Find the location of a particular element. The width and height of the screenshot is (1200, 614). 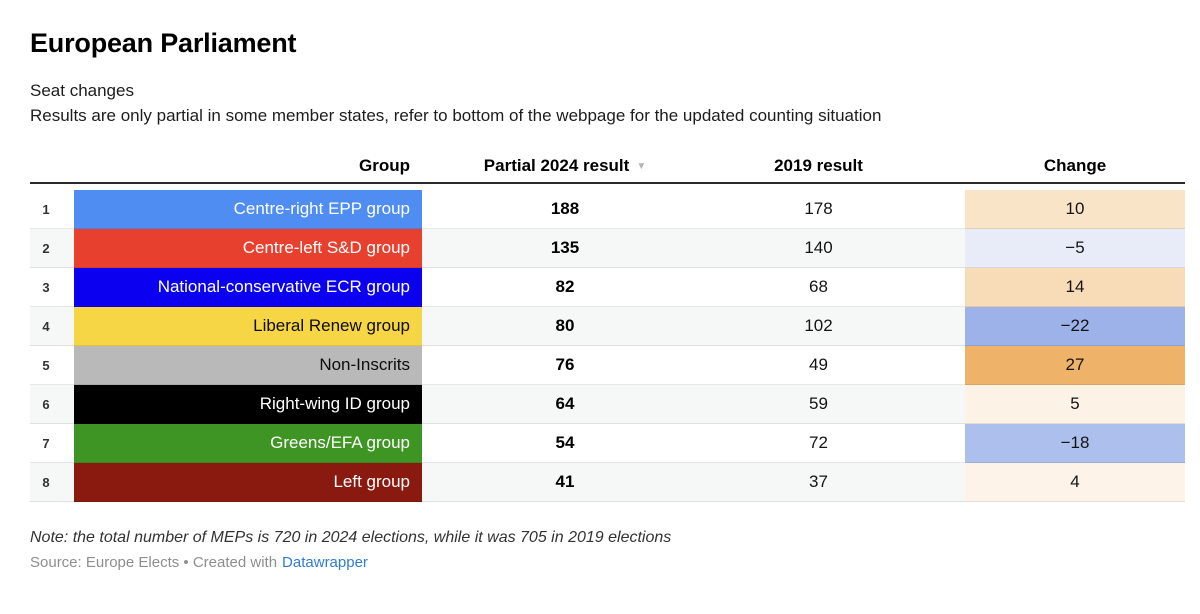

change-cell: 4 is located at coordinates (1075, 482).